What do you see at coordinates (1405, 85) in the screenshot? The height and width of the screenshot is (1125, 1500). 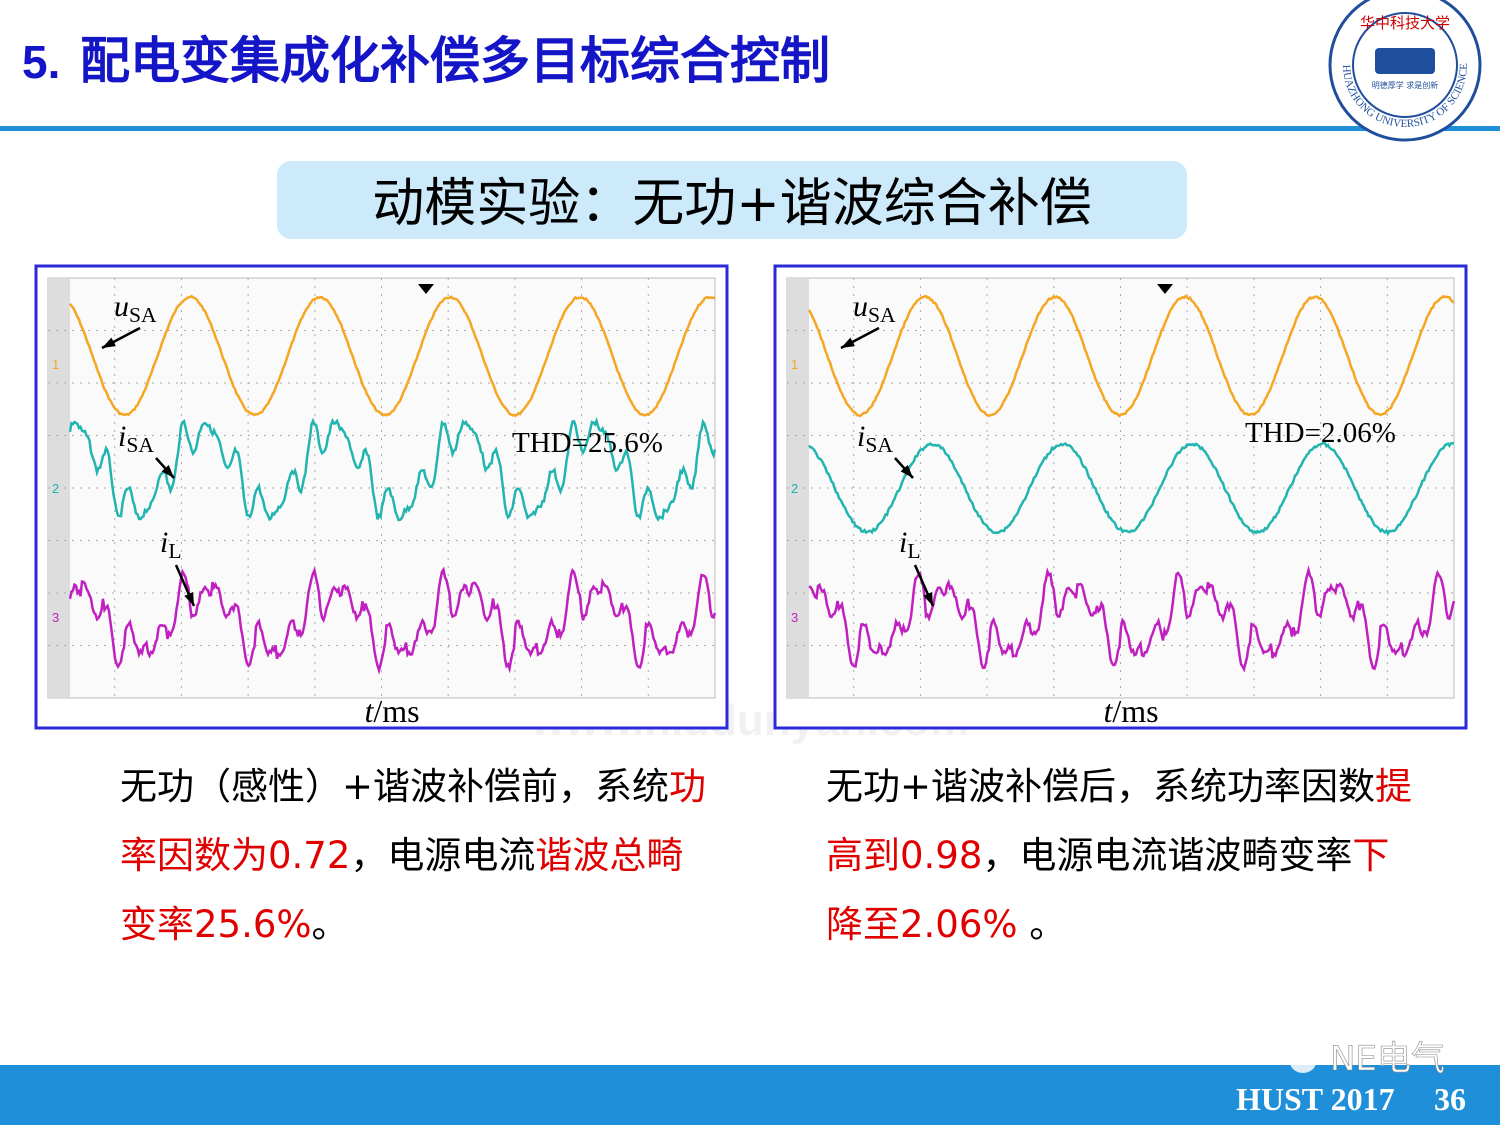 I see `logo-motto: 明德厚学 求是创新` at bounding box center [1405, 85].